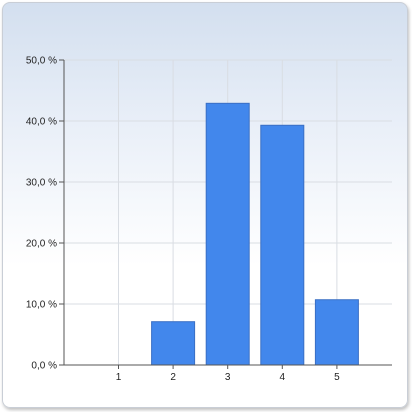 Image resolution: width=412 pixels, height=412 pixels. What do you see at coordinates (173, 377) in the screenshot?
I see `x-tick-label: 2` at bounding box center [173, 377].